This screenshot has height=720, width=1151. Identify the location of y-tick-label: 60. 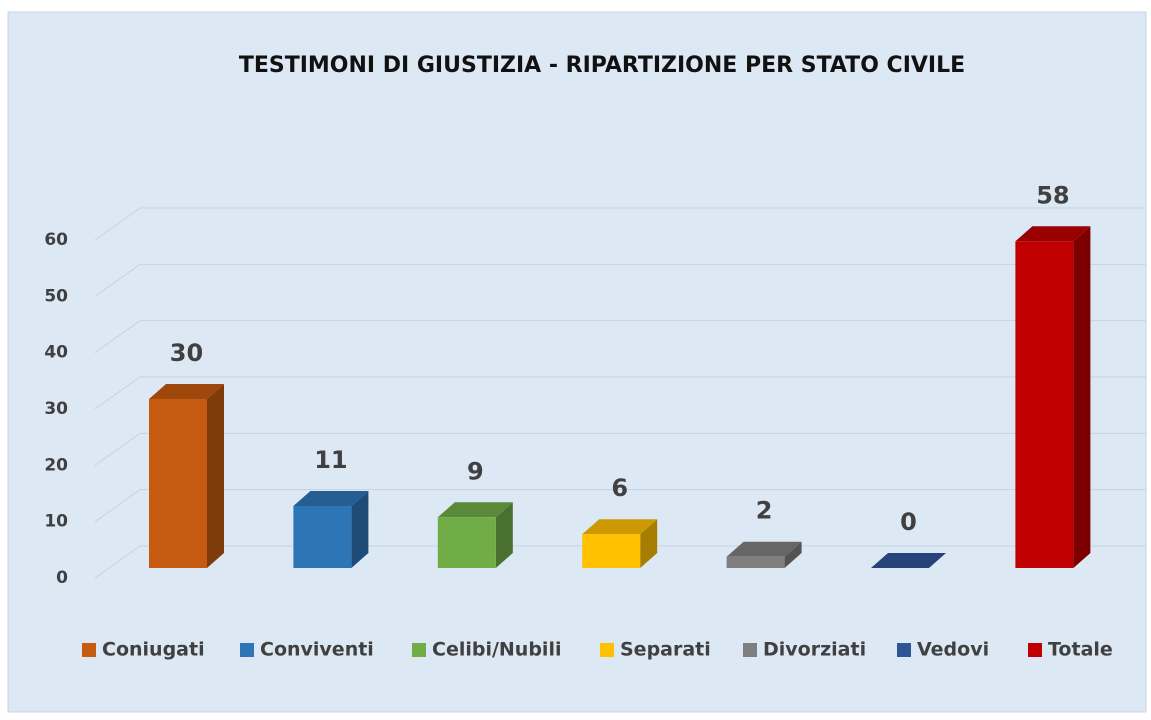
(56, 240).